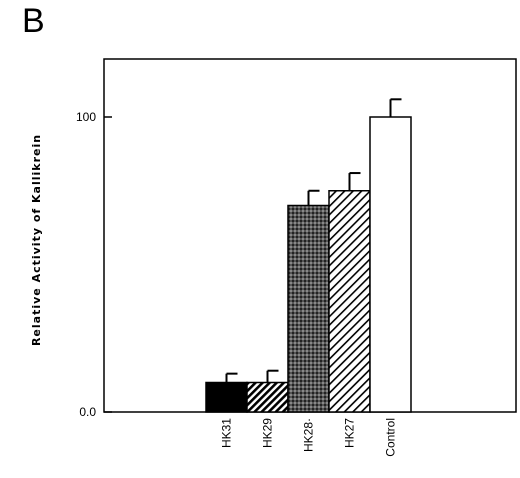 Image resolution: width=520 pixels, height=478 pixels. Describe the element at coordinates (349, 301) in the screenshot. I see `bar-hk27` at that location.